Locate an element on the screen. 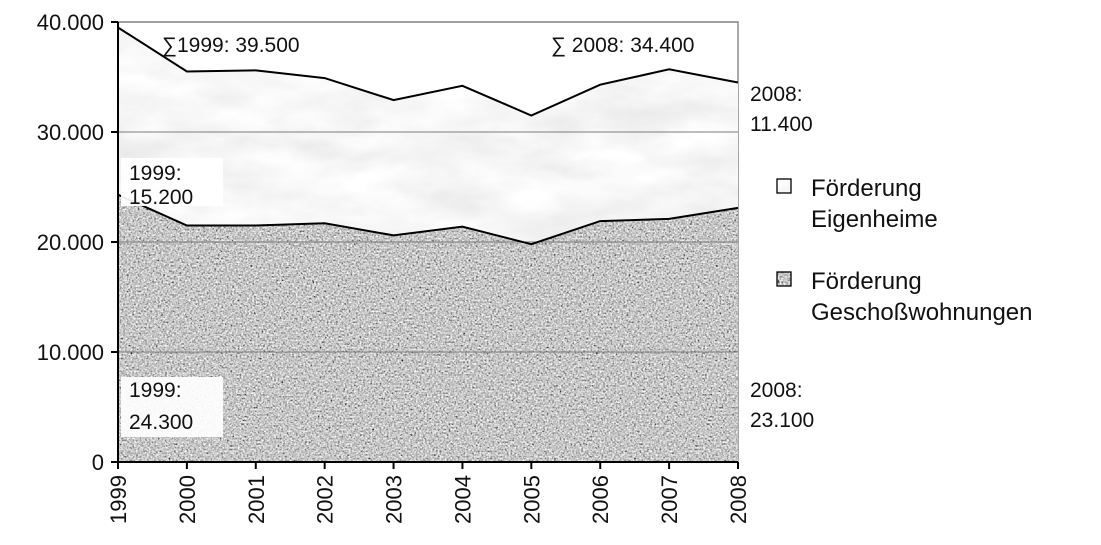  label-box-bottom-1999 is located at coordinates (172, 407).